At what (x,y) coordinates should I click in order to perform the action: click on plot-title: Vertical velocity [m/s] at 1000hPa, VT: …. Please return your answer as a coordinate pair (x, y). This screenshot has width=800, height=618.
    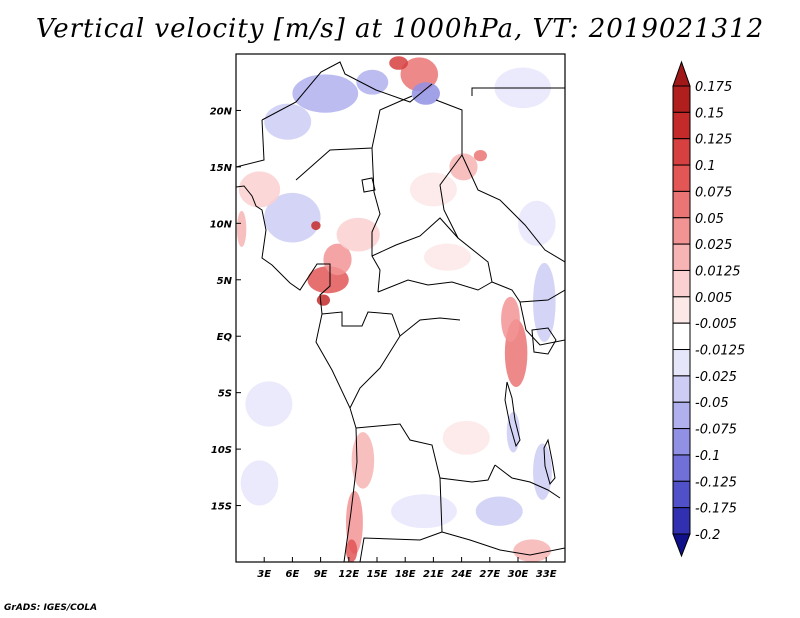
    Looking at the image, I should click on (400, 29).